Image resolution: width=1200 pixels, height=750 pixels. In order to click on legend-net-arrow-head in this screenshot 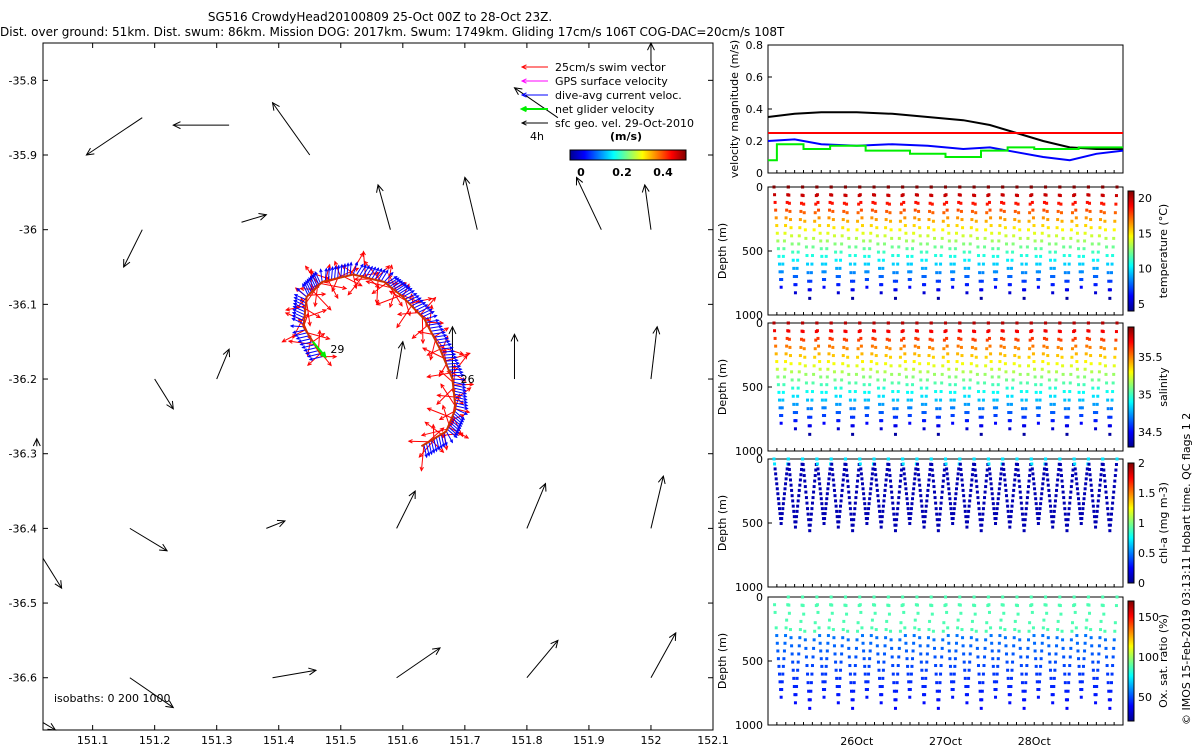, I will do `click(523, 109)`.